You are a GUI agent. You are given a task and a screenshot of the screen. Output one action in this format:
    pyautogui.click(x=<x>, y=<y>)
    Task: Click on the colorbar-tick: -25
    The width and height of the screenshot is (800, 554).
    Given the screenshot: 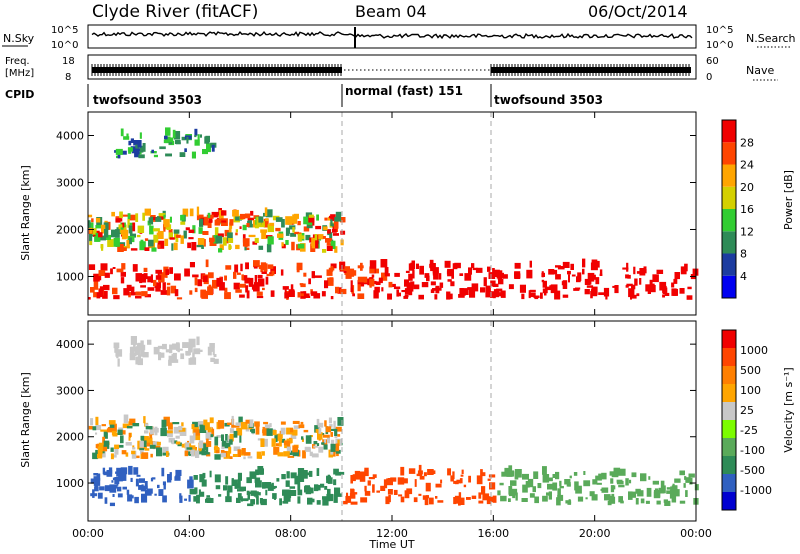 What is the action you would take?
    pyautogui.click(x=749, y=430)
    